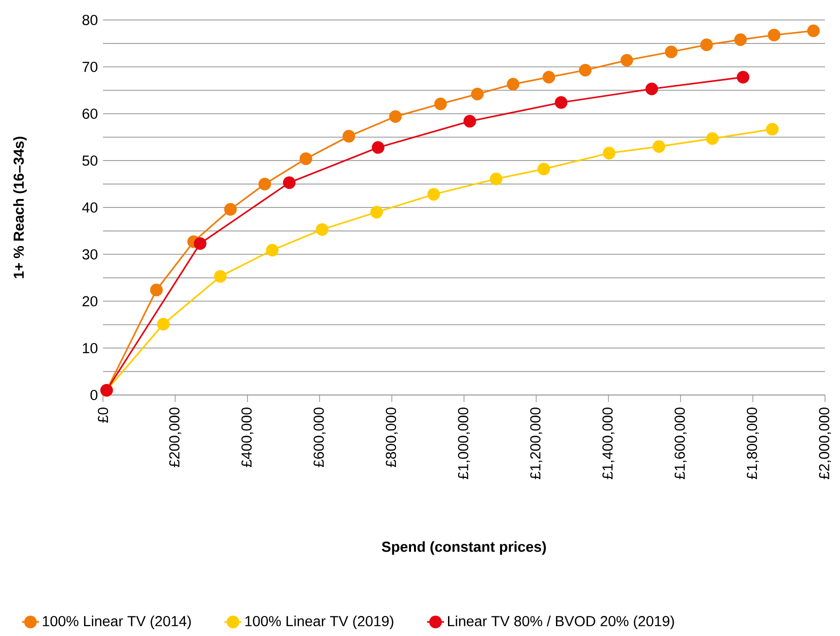 The image size is (840, 636). I want to click on y-tick-label: 30, so click(90, 254).